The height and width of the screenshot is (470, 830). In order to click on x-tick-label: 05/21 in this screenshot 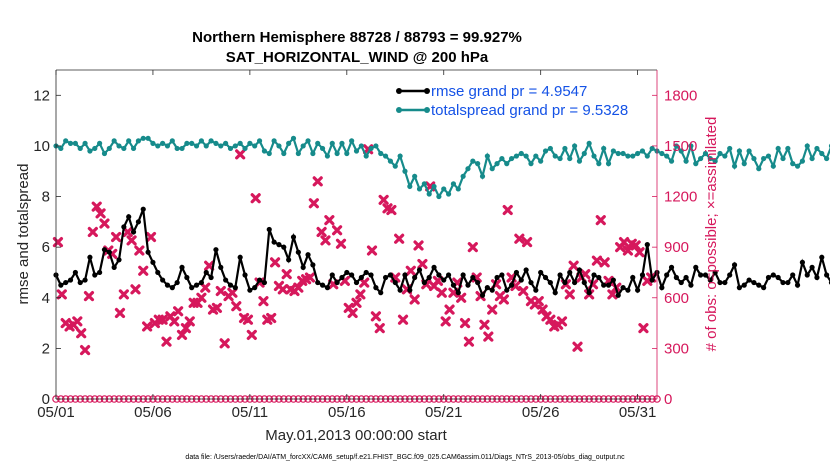, I will do `click(444, 412)`.